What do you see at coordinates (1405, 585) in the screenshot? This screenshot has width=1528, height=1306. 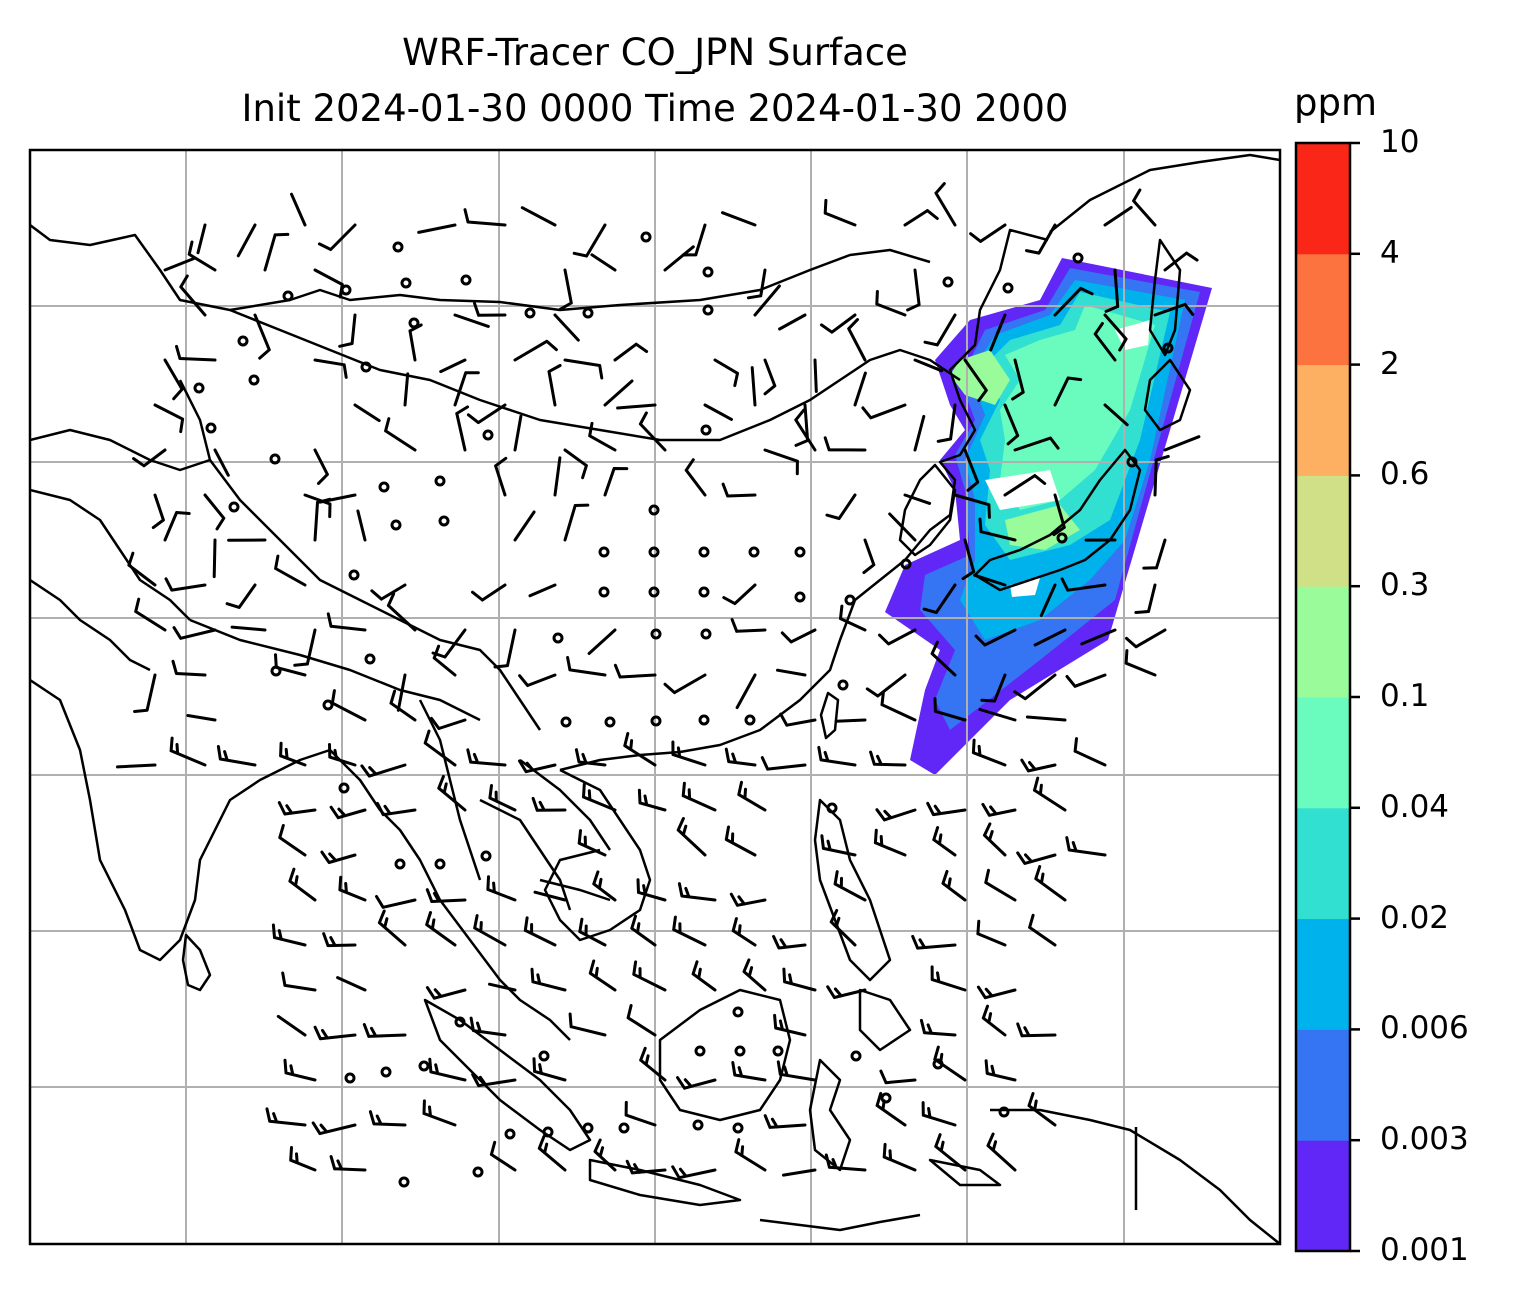 I see `colorbar-tick-label: 0.3` at bounding box center [1405, 585].